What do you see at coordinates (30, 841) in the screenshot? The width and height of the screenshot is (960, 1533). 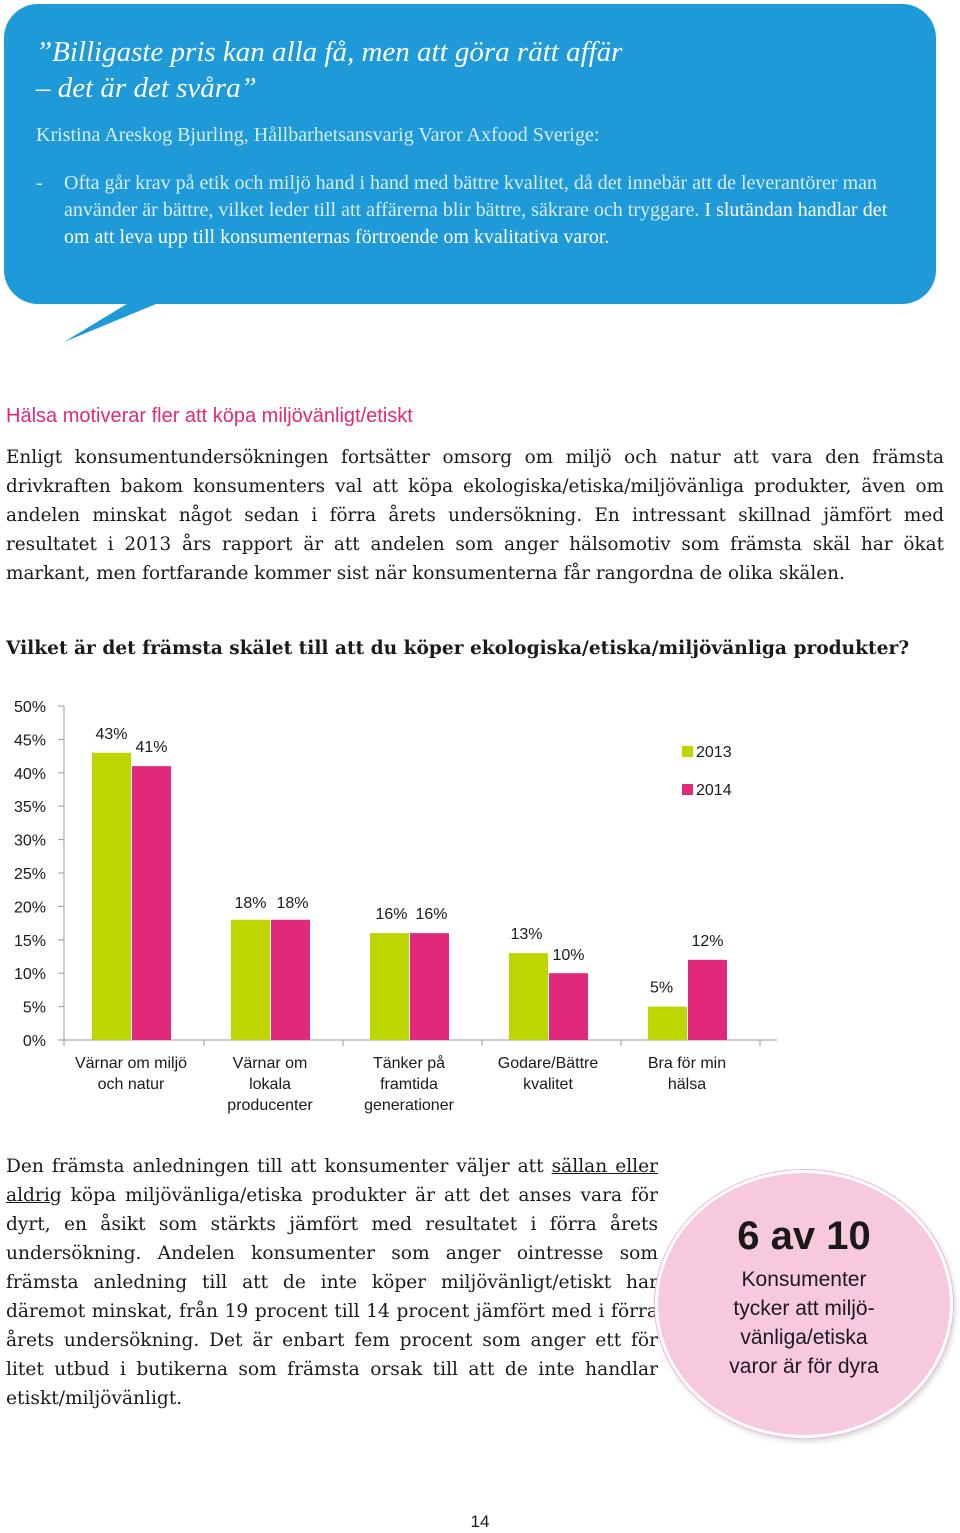 I see `y-tick-label: 30%` at bounding box center [30, 841].